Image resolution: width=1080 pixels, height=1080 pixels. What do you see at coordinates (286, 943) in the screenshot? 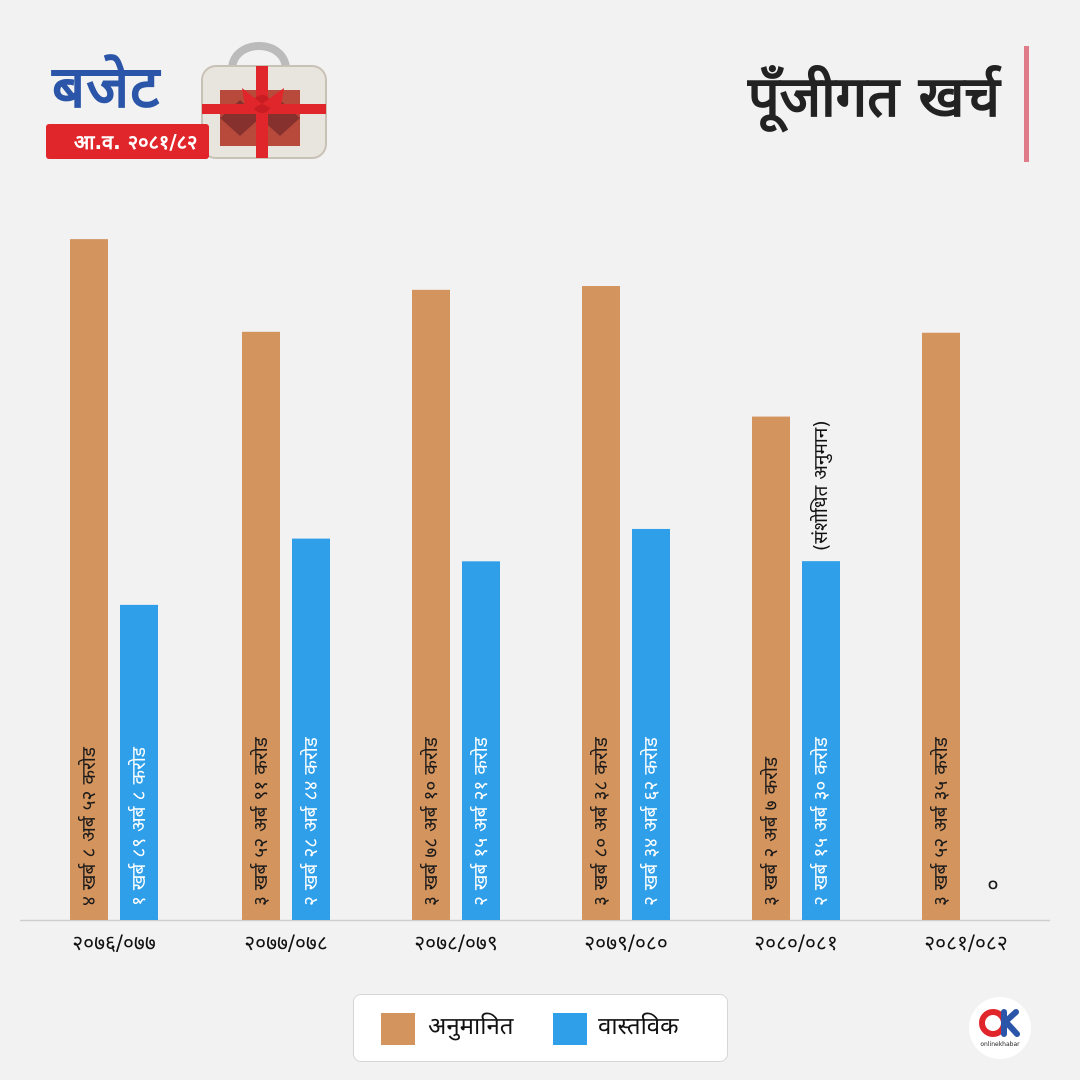
I see `x-tick-label: २०७७/०७८` at bounding box center [286, 943].